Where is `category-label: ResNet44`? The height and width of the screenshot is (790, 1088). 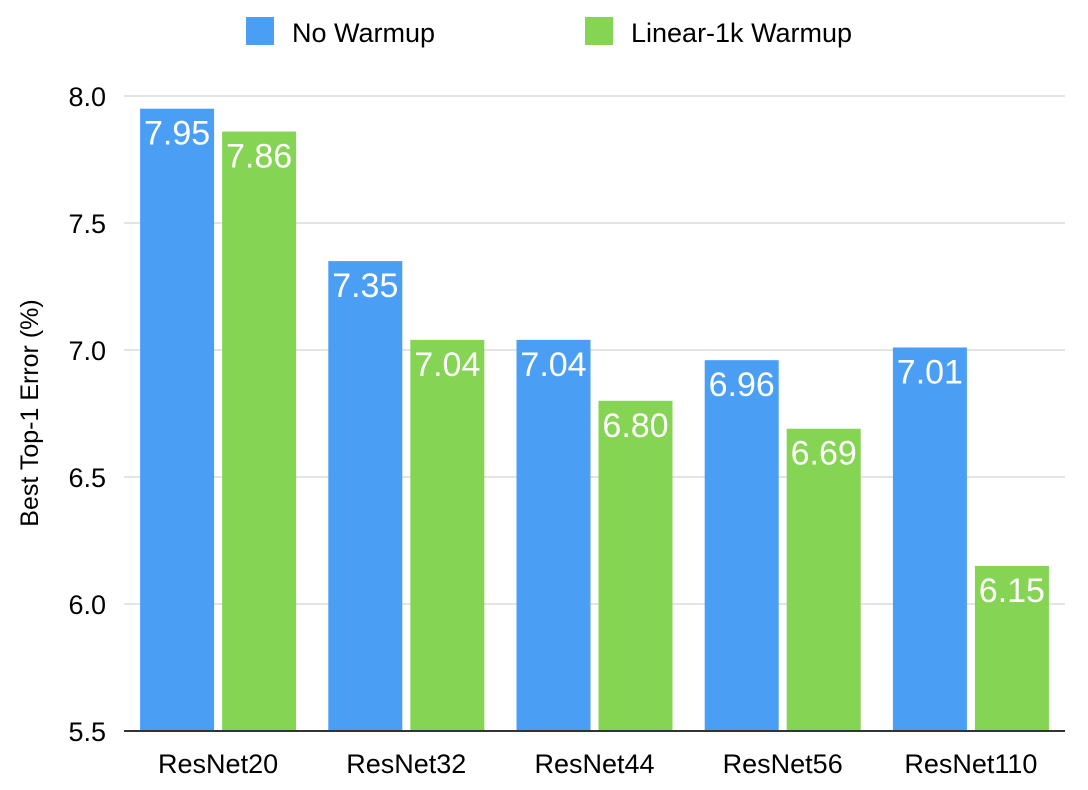 category-label: ResNet44 is located at coordinates (594, 764).